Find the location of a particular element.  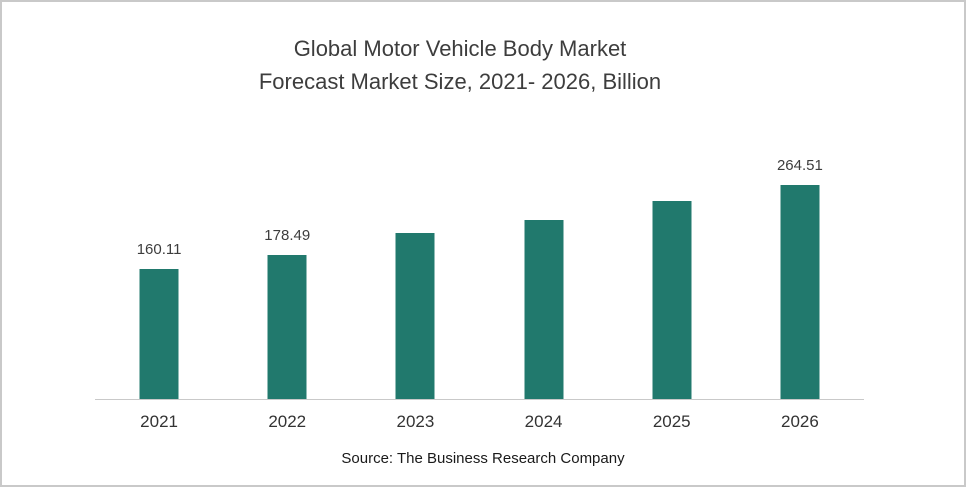

chart-title-line1: Global Motor Vehicle Body Market is located at coordinates (460, 48).